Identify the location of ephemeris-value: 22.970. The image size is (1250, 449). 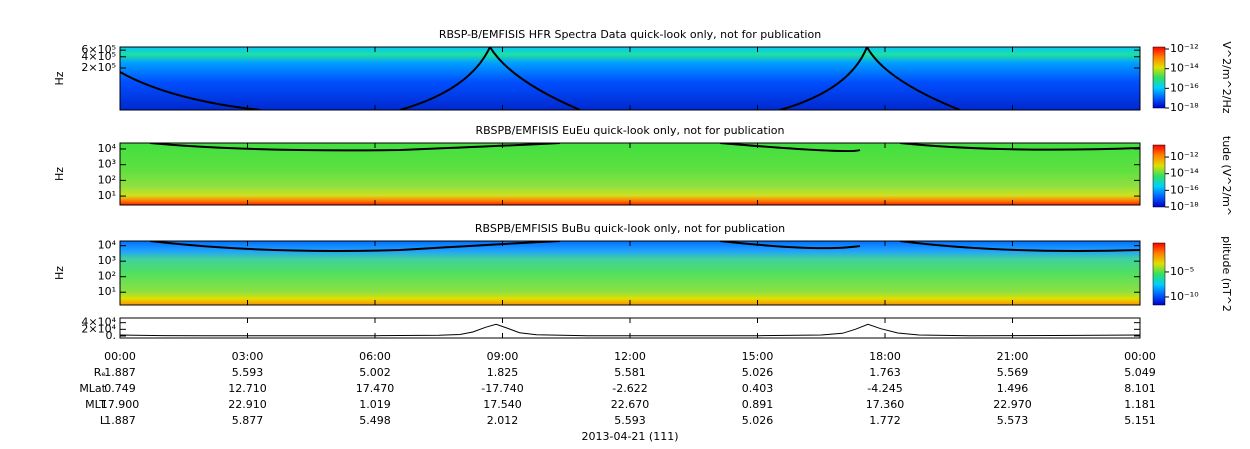
(1012, 404).